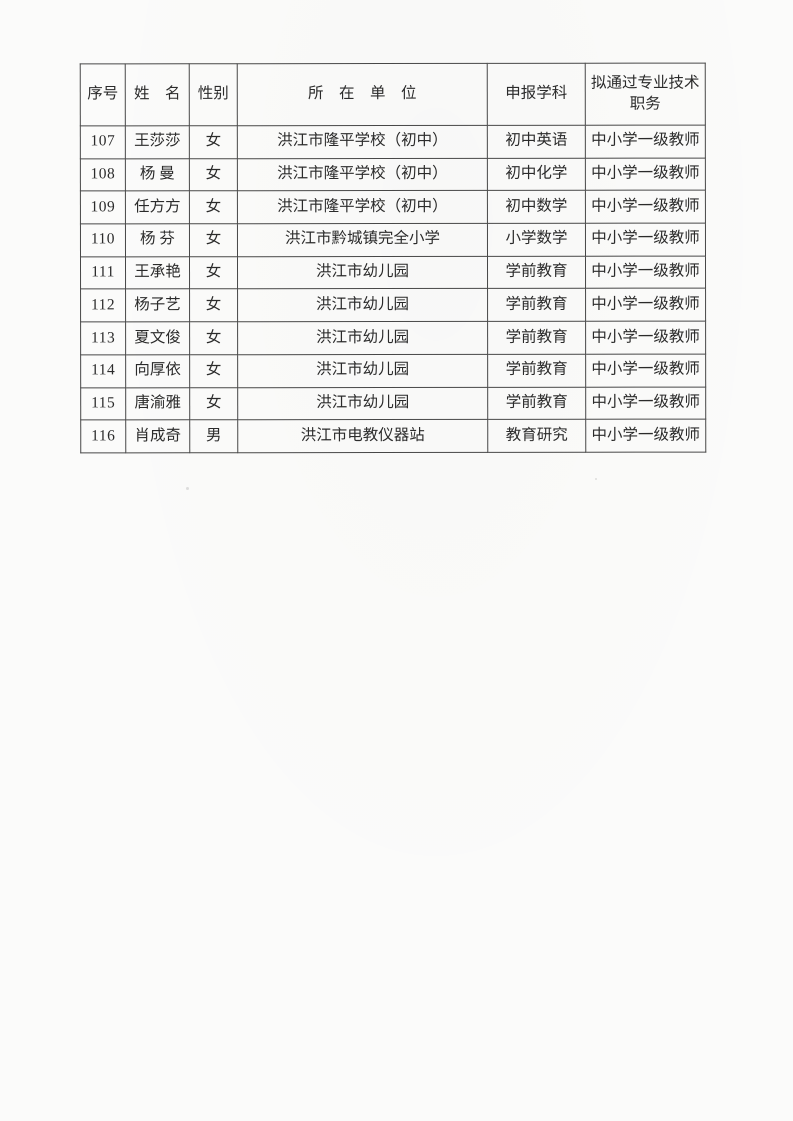 The image size is (793, 1121). I want to click on cell-subject: 初中数学, so click(536, 207).